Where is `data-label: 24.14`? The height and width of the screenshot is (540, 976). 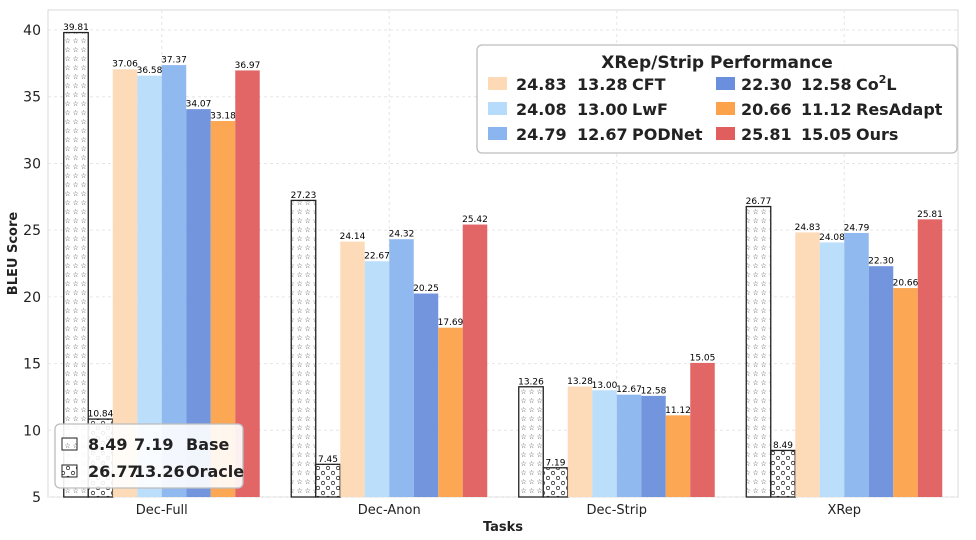 data-label: 24.14 is located at coordinates (353, 237).